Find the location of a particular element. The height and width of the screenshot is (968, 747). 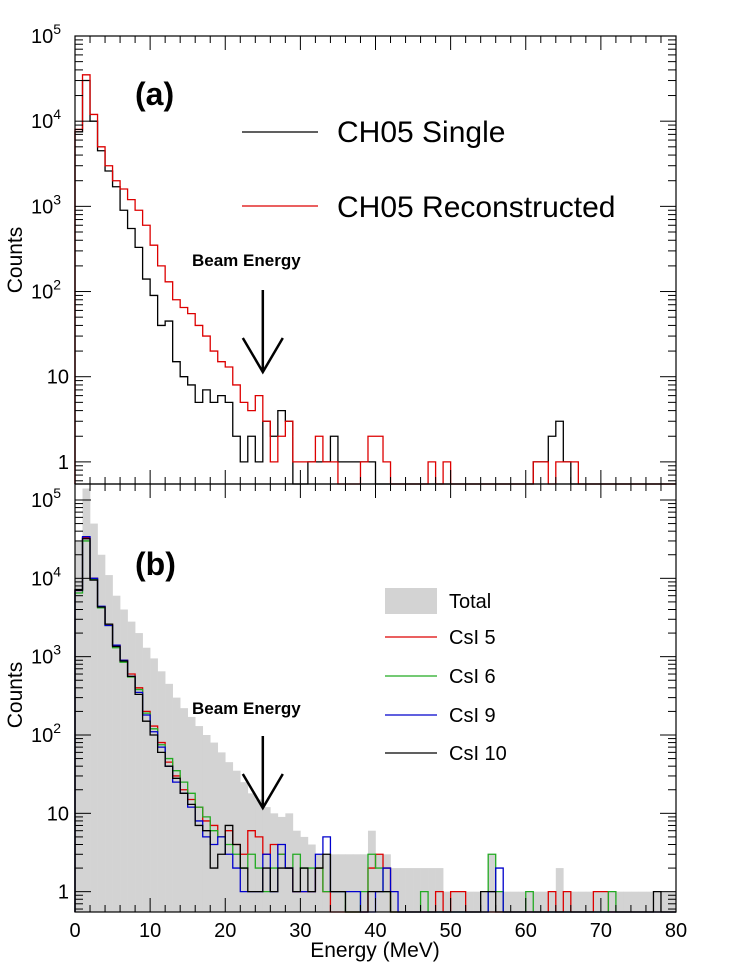

x-tick-label: 20 is located at coordinates (225, 931).